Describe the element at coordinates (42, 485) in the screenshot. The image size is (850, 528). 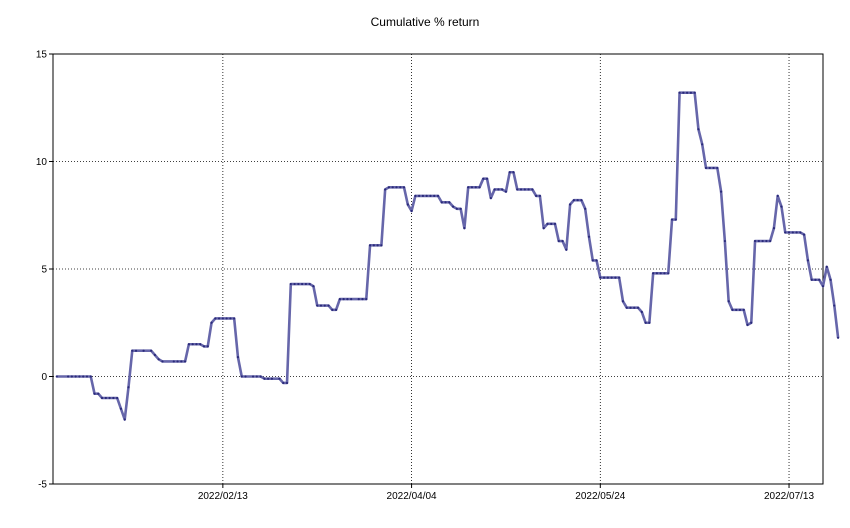
I see `y-tick-label: -5` at that location.